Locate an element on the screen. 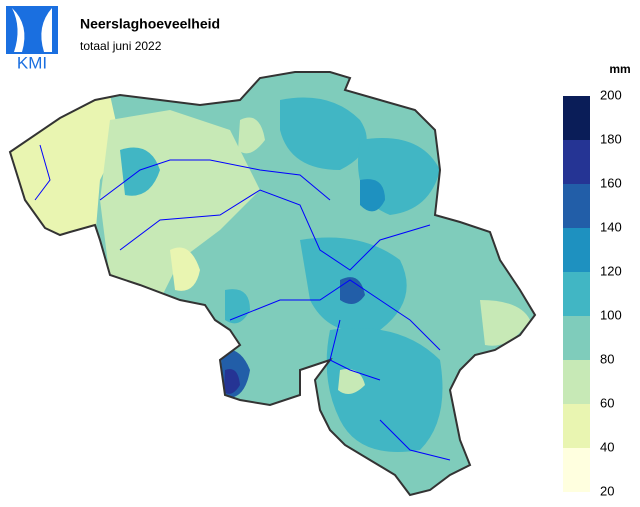 This screenshot has height=507, width=640. logo: KMI is located at coordinates (32, 39).